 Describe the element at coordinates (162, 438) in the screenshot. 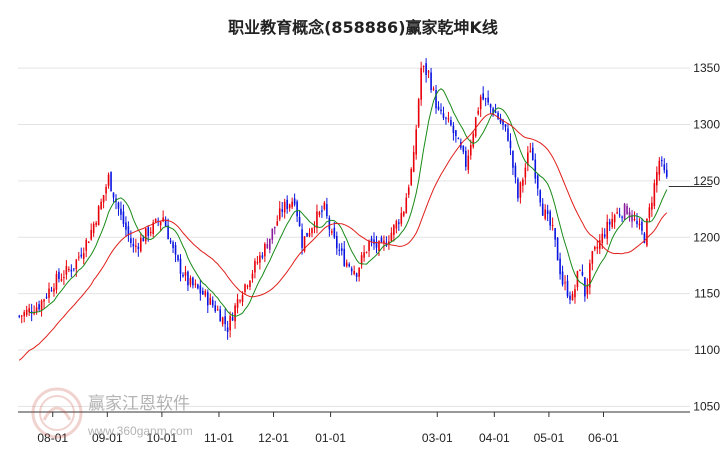

I see `x-tick-label: 10-01` at that location.